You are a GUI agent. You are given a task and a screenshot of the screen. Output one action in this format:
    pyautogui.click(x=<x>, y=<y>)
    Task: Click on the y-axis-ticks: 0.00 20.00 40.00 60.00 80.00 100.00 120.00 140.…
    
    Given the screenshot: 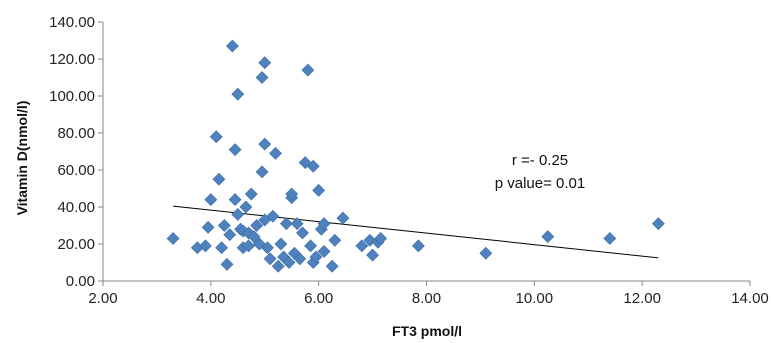 What is the action you would take?
    pyautogui.click(x=76, y=152)
    